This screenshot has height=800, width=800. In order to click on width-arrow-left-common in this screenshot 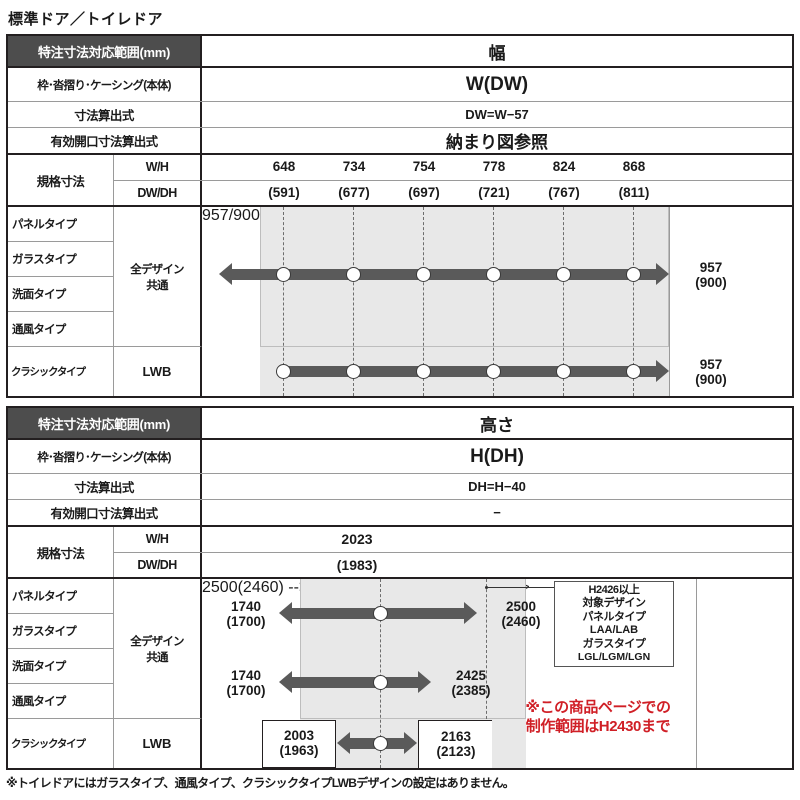, I will do `click(225, 274)`.